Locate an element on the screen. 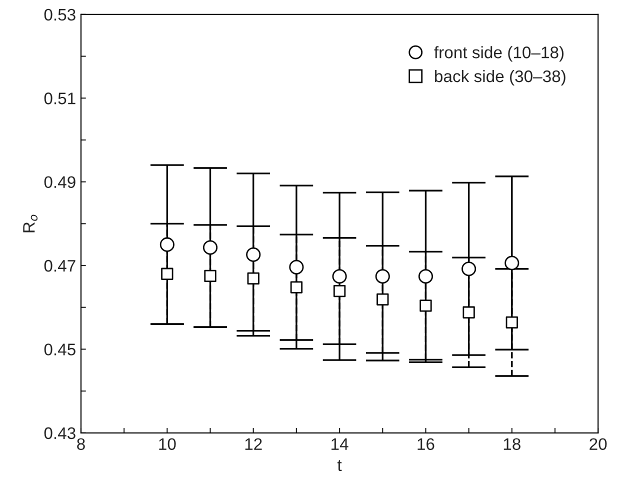 The width and height of the screenshot is (623, 481). x-tick-label: 12 is located at coordinates (253, 444).